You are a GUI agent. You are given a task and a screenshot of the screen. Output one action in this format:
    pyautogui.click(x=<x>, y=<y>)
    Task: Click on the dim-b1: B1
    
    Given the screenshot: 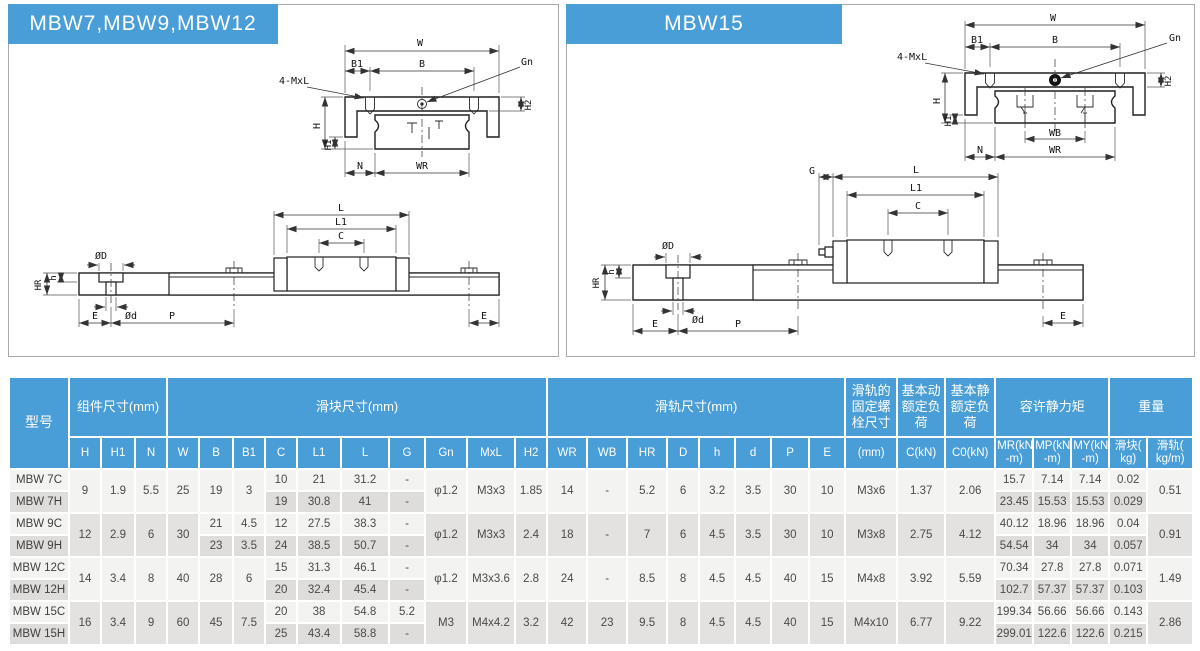 What is the action you would take?
    pyautogui.click(x=977, y=40)
    